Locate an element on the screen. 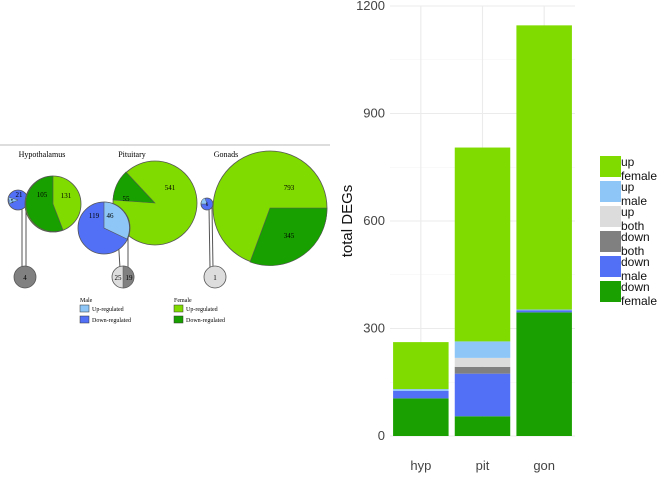  pie-legend-female-down: Down-regulated is located at coordinates (205, 321).